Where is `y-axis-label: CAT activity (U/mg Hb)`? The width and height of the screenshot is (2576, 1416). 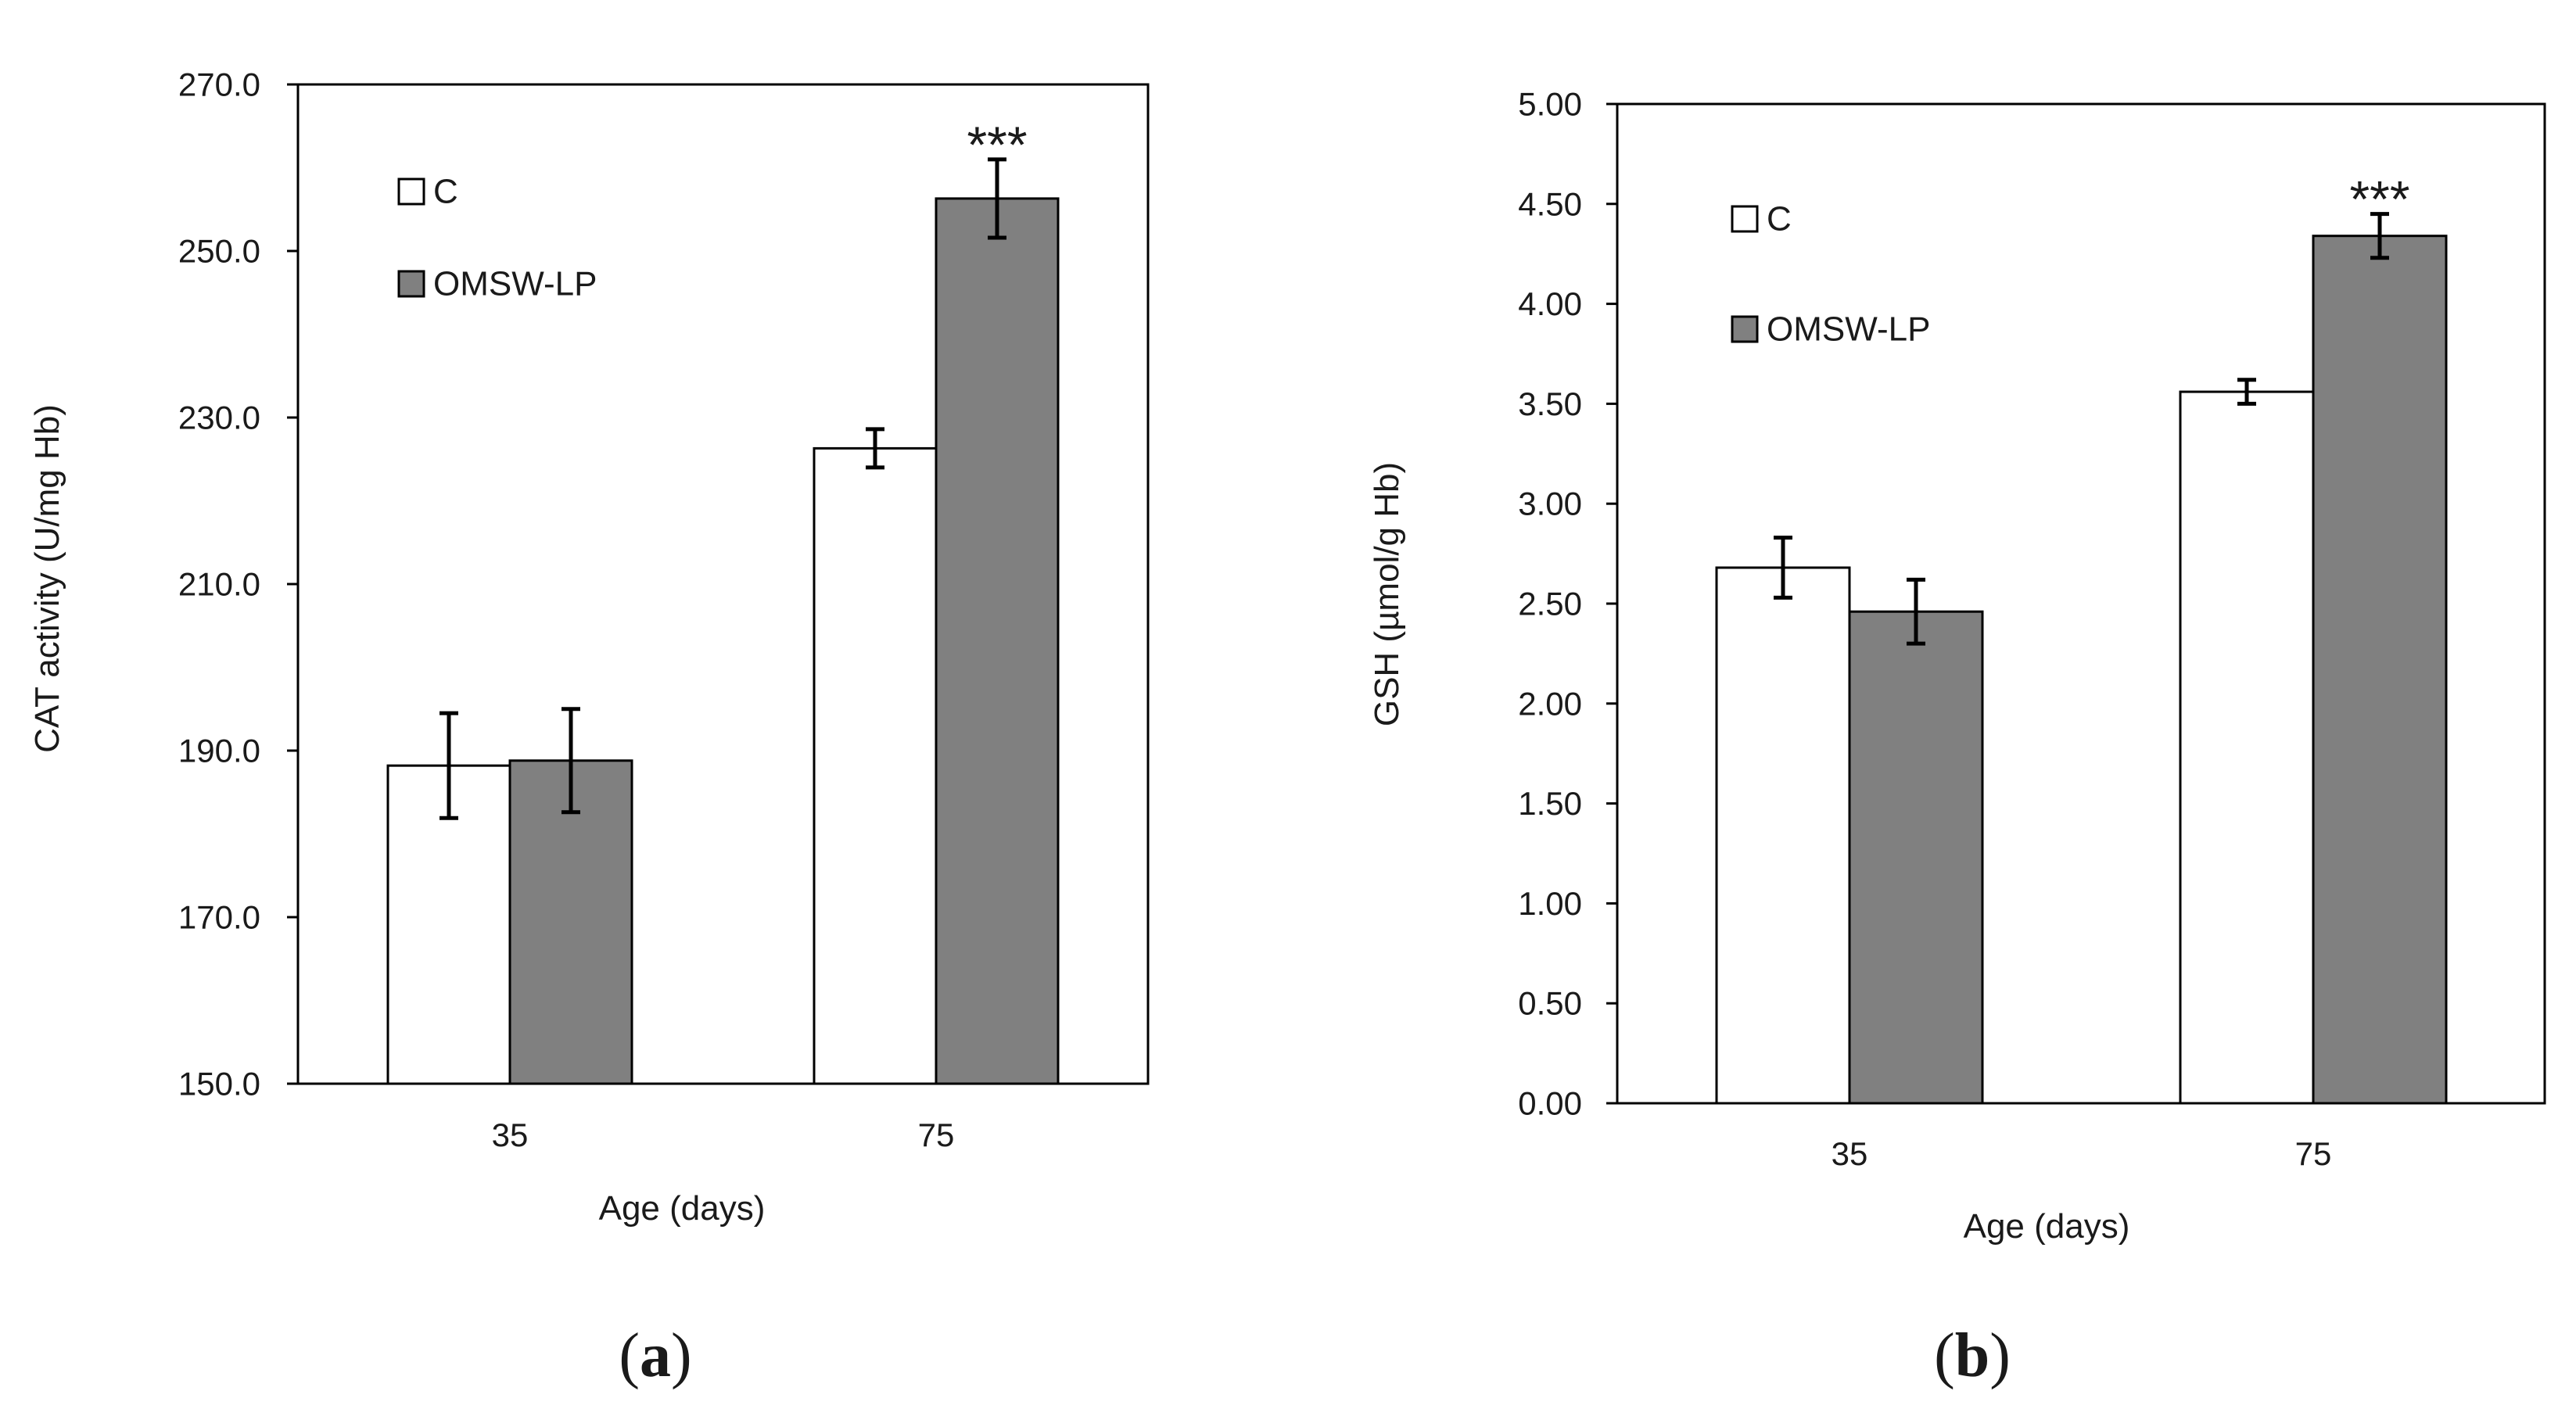
y-axis-label: CAT activity (U/mg Hb) is located at coordinates (47, 578).